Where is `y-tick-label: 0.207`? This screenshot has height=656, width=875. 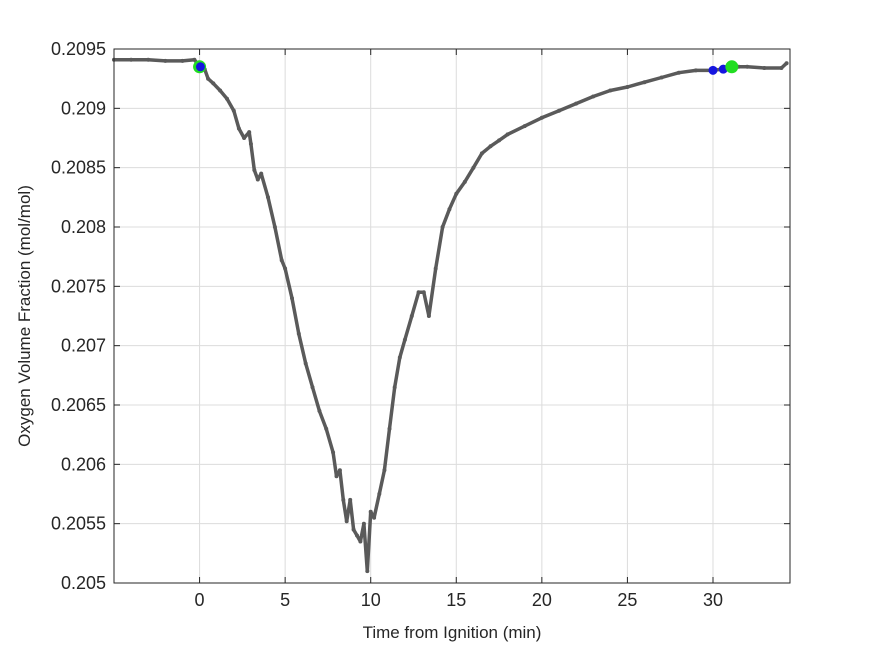 y-tick-label: 0.207 is located at coordinates (83, 346).